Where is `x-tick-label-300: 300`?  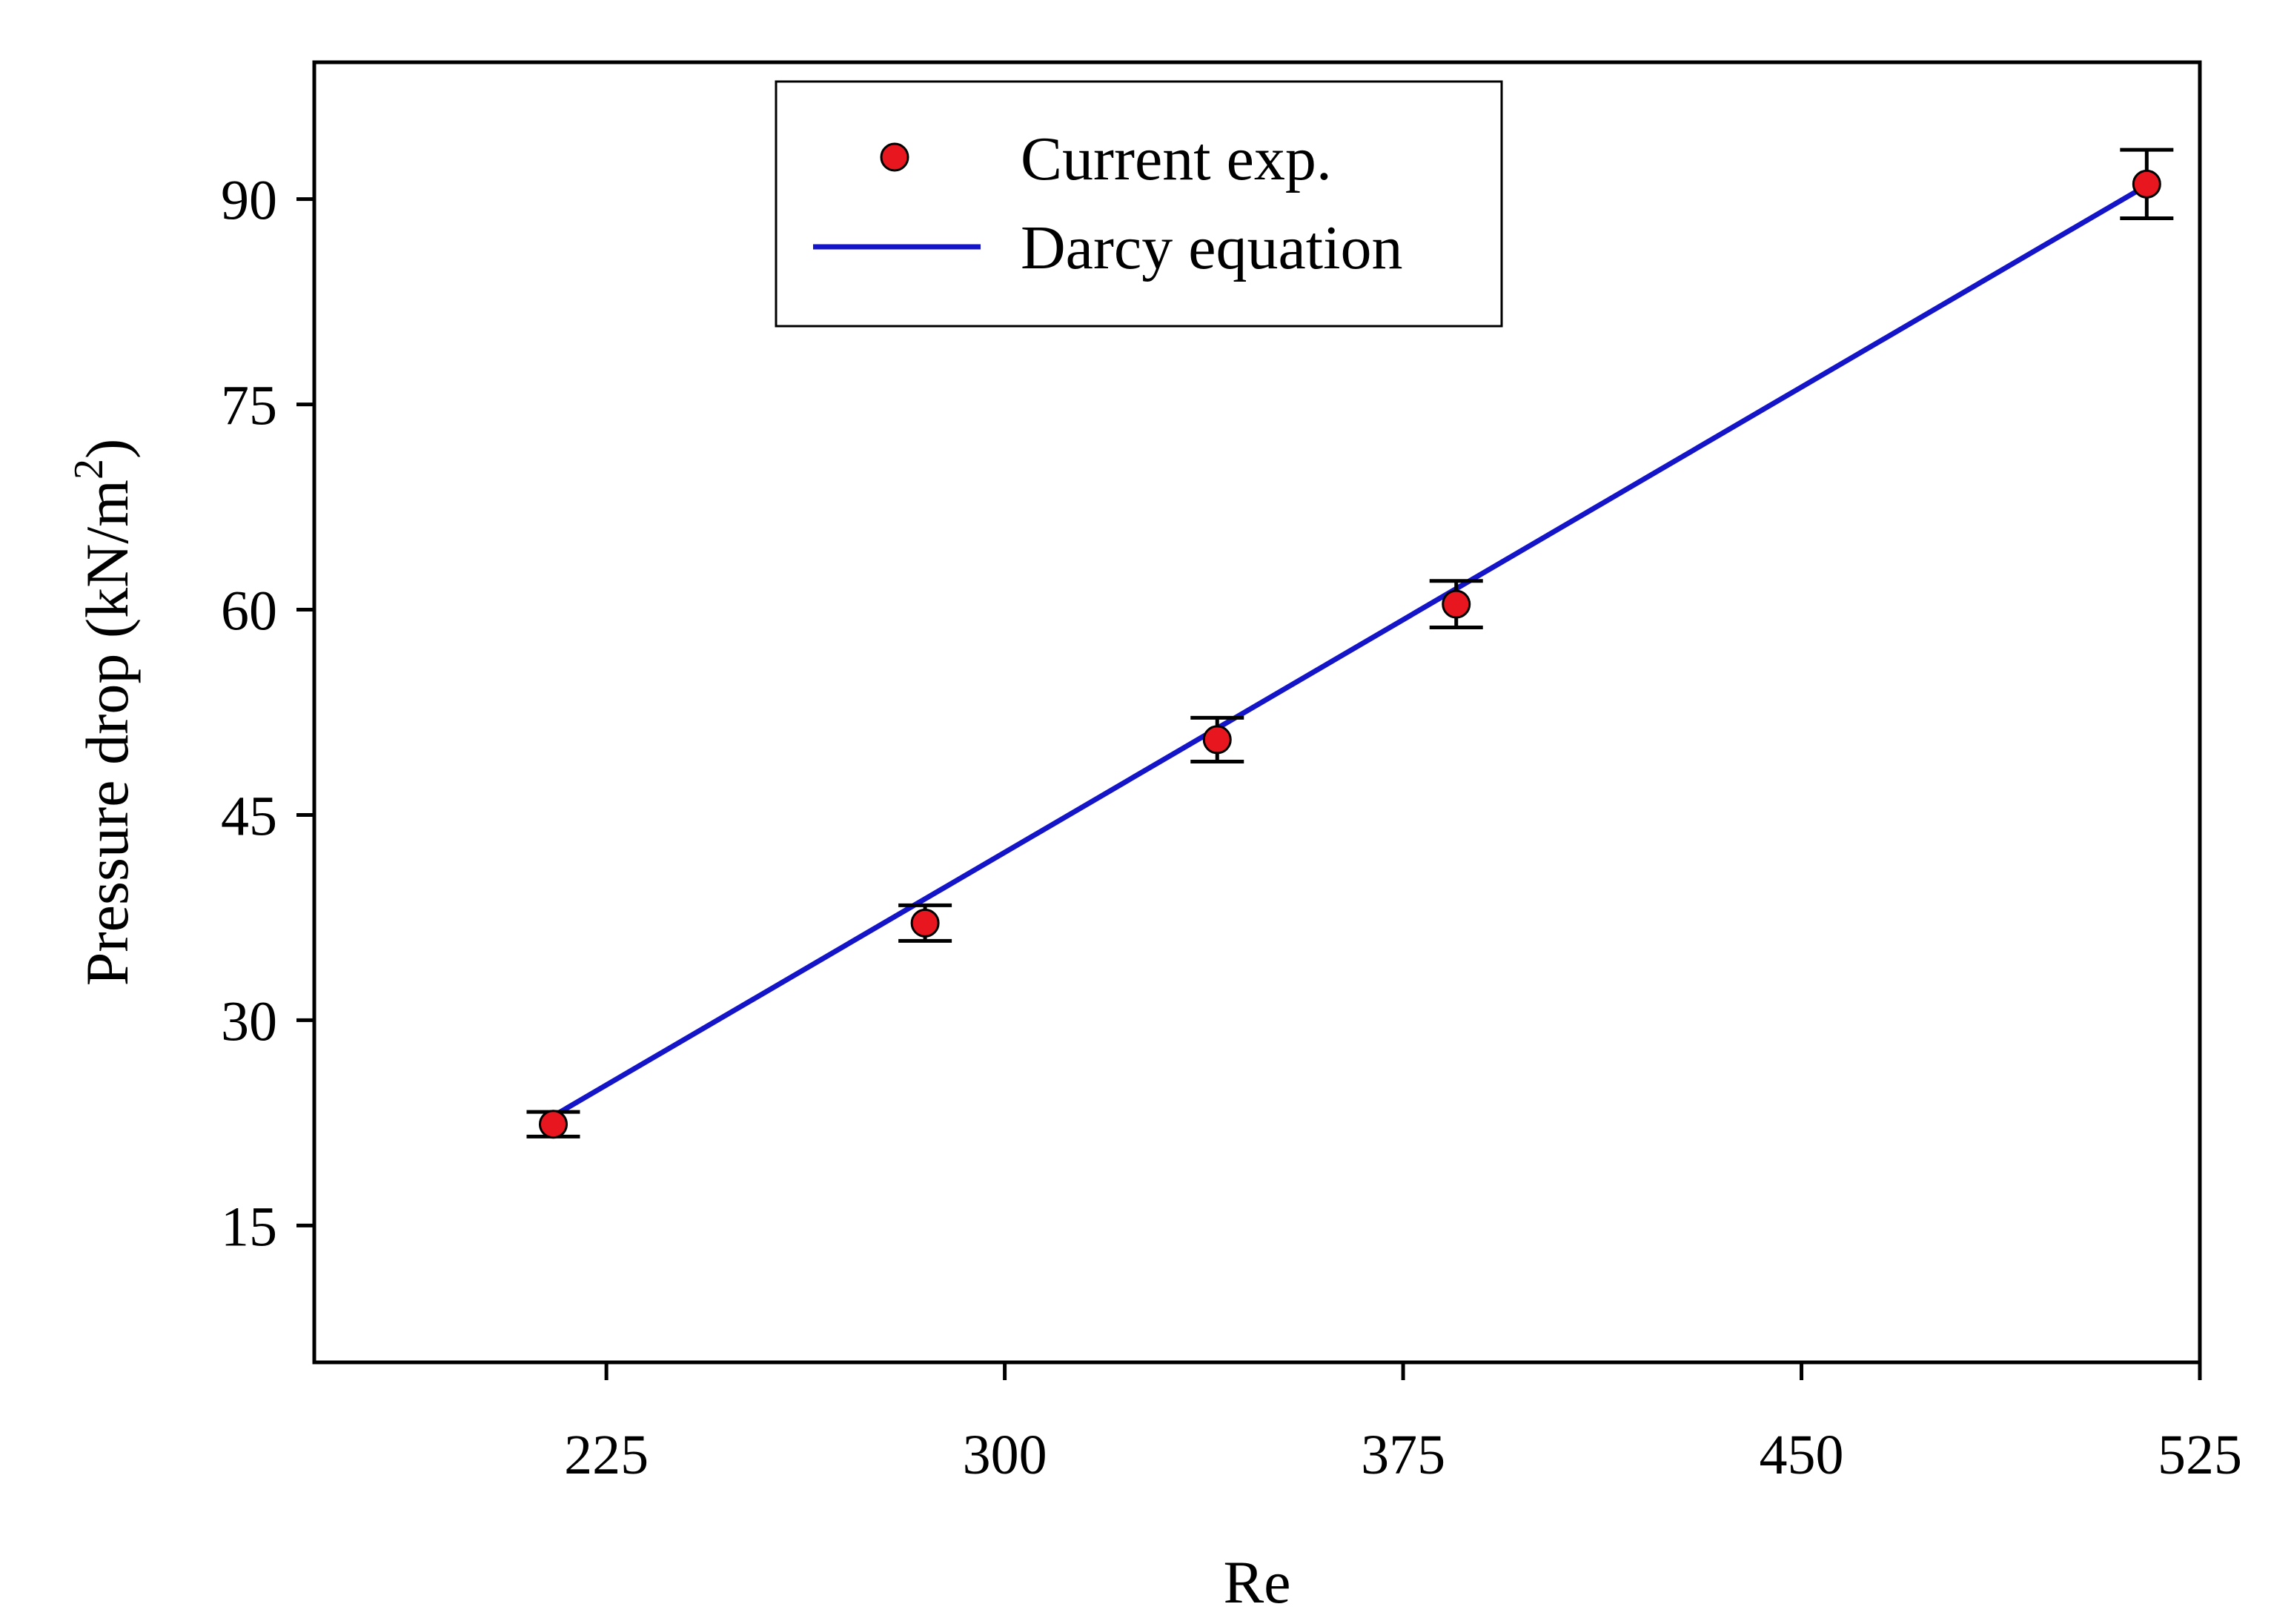 x-tick-label-300: 300 is located at coordinates (1005, 1455).